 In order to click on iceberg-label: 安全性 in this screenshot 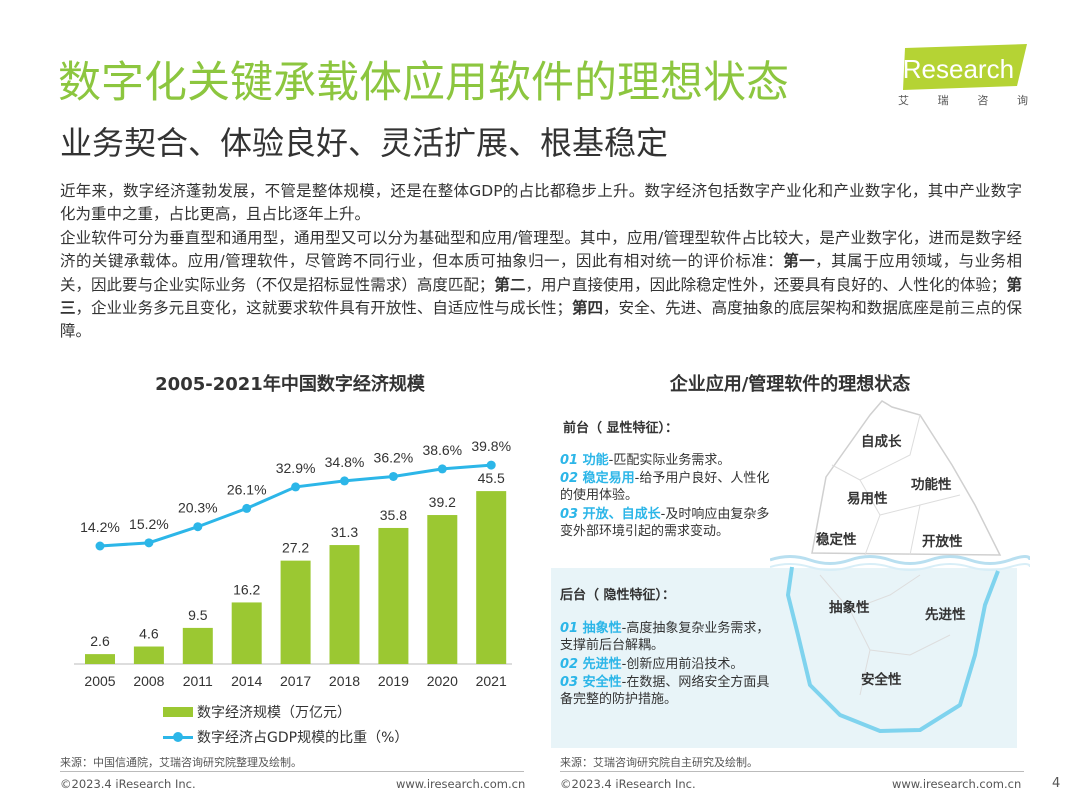, I will do `click(881, 680)`.